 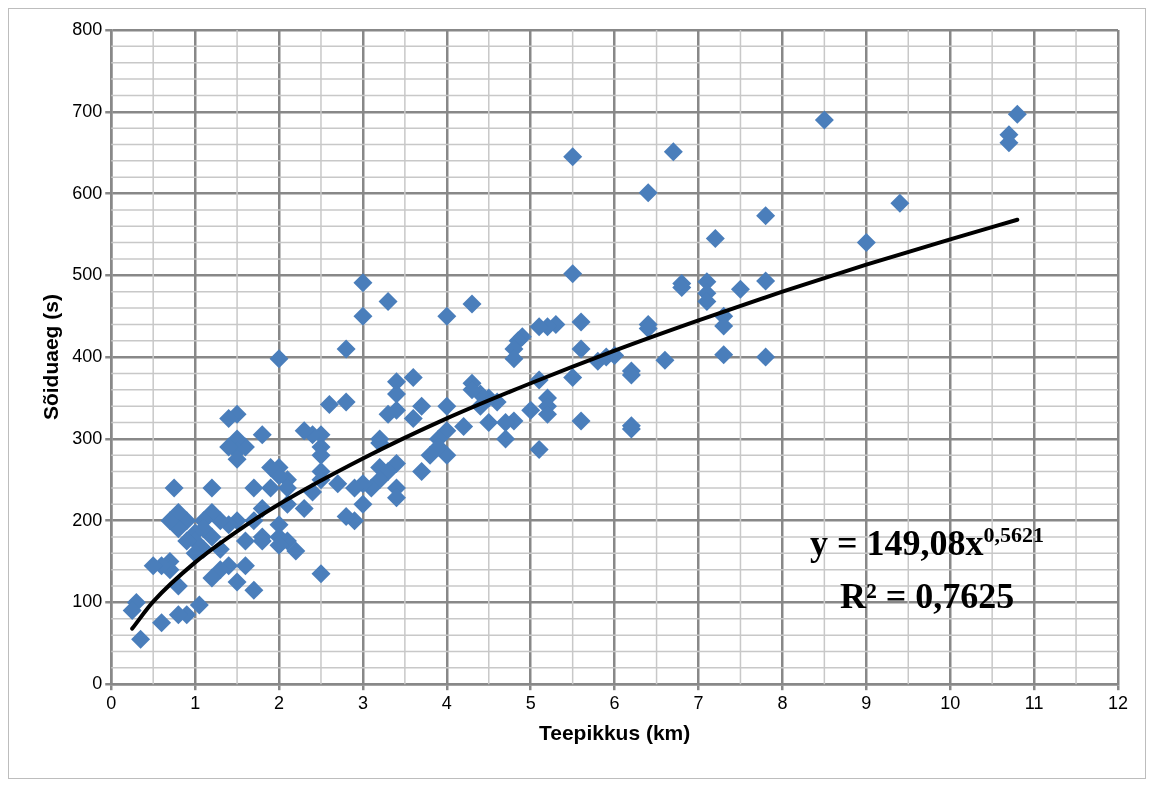 I want to click on annotation: R² = 0,7625, so click(x=927, y=596).